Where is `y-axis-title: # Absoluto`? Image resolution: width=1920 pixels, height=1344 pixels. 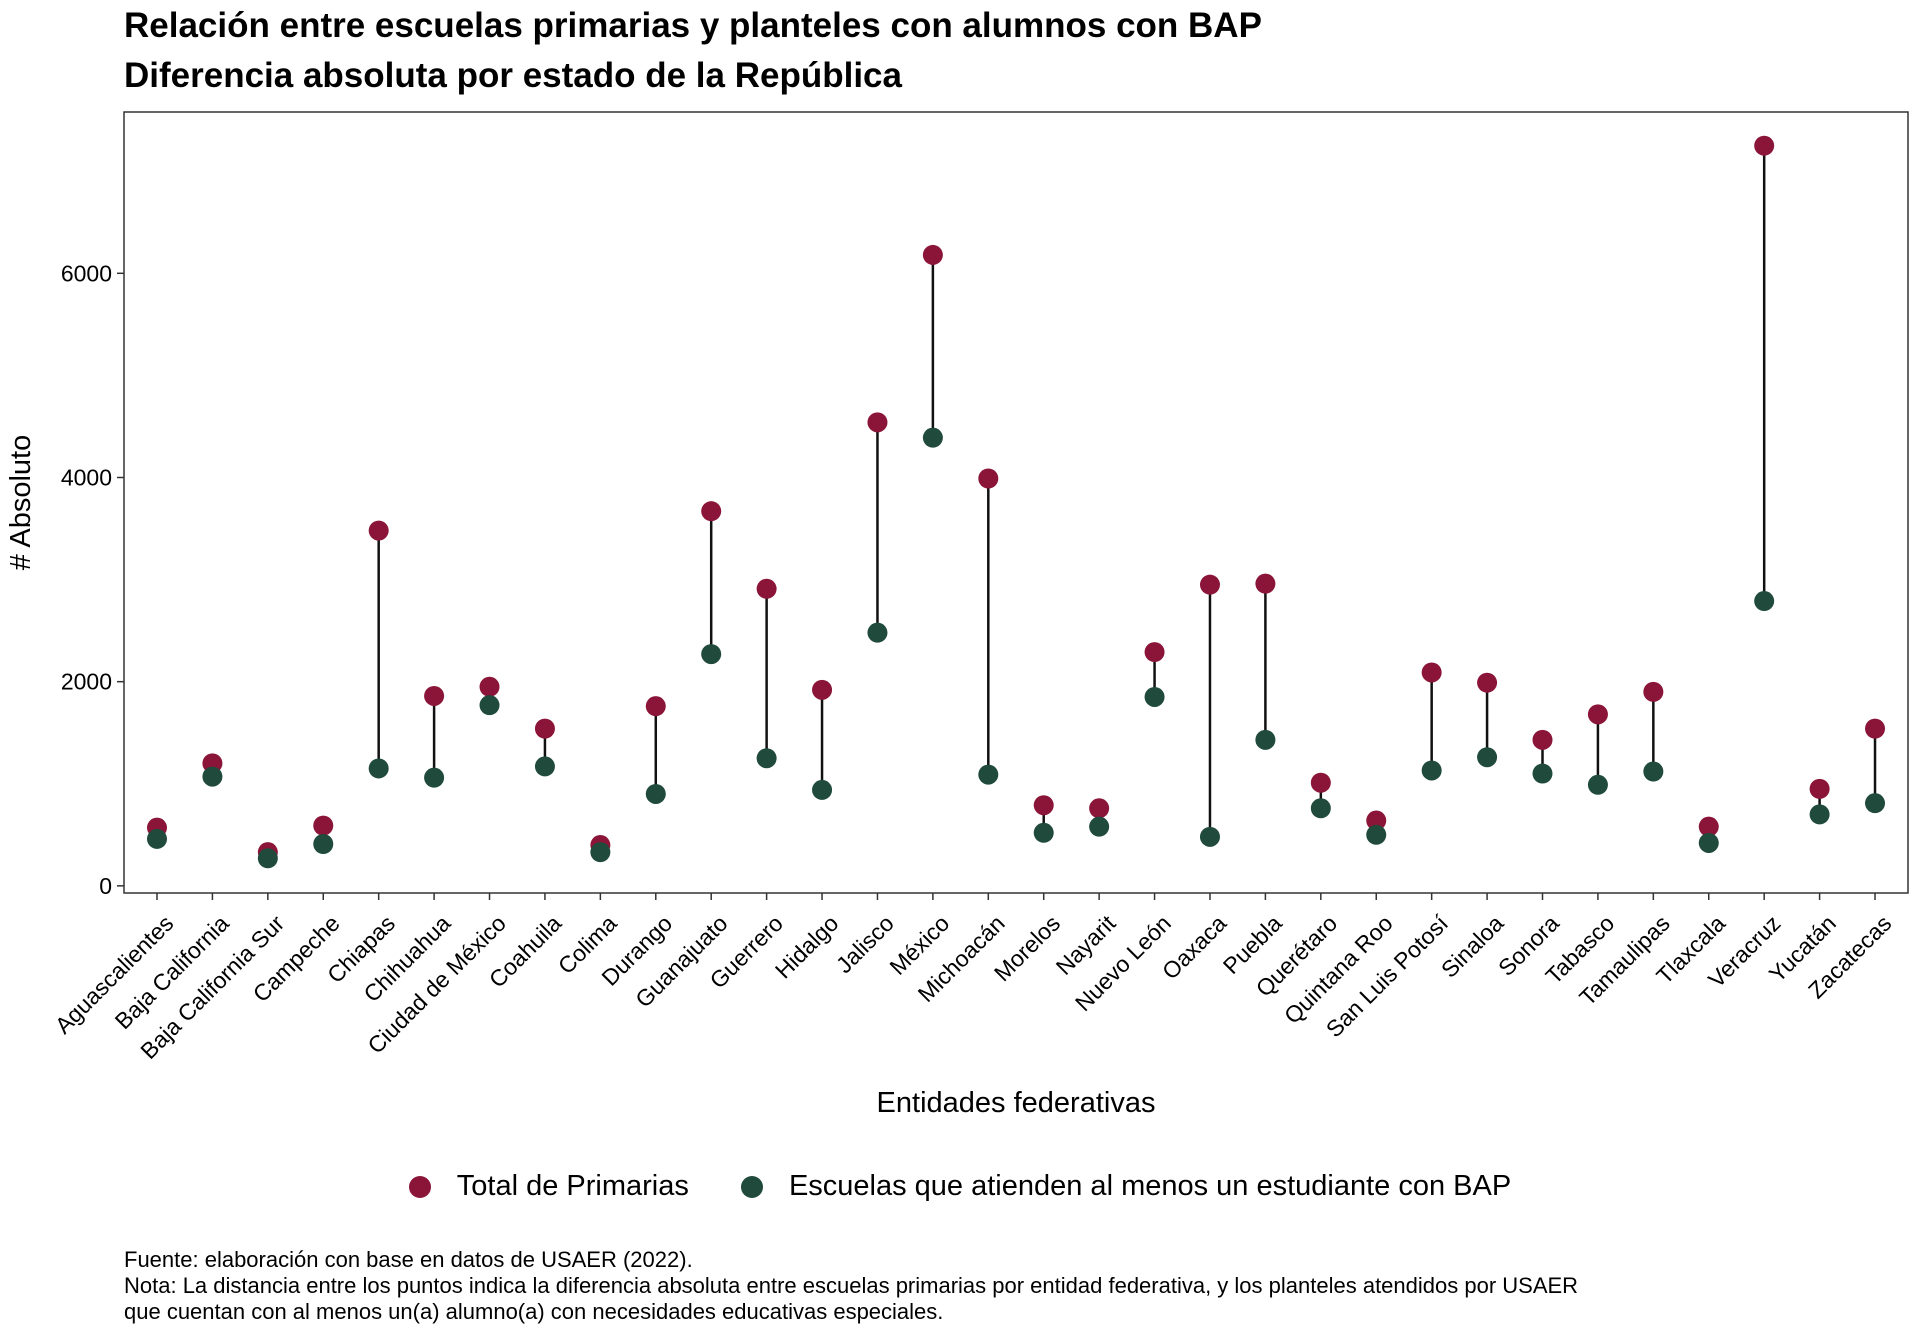
y-axis-title: # Absoluto is located at coordinates (21, 502).